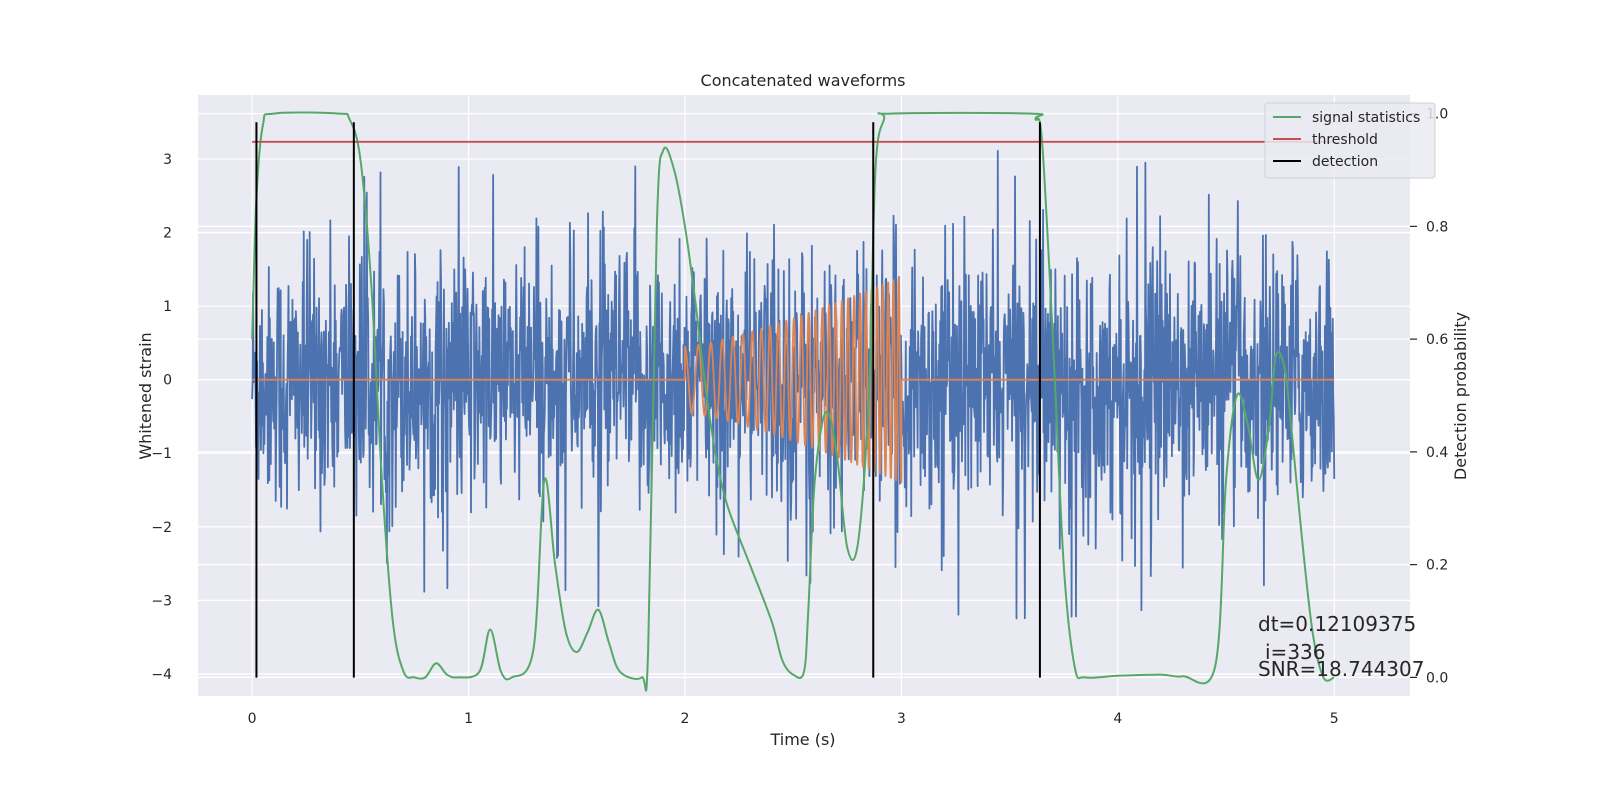  I want to click on y2-tick-label-0: 0.0, so click(1437, 678).